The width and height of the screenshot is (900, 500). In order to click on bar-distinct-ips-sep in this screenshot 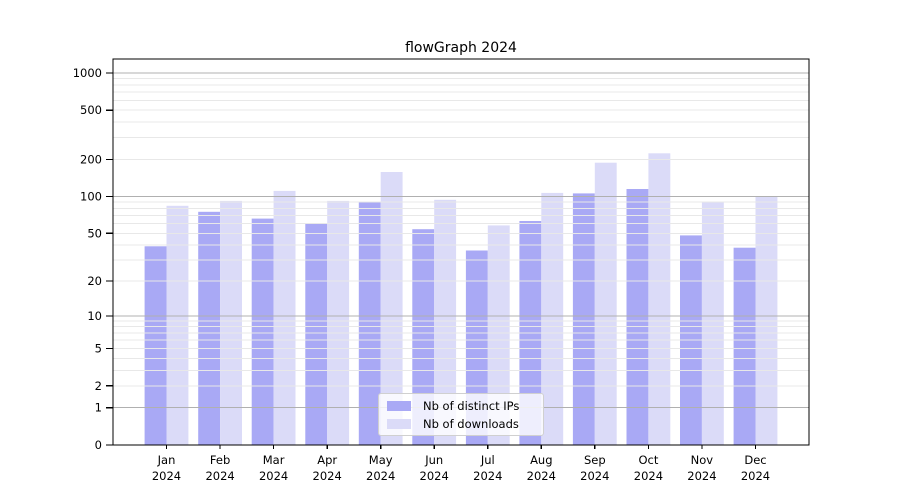, I will do `click(583, 319)`.